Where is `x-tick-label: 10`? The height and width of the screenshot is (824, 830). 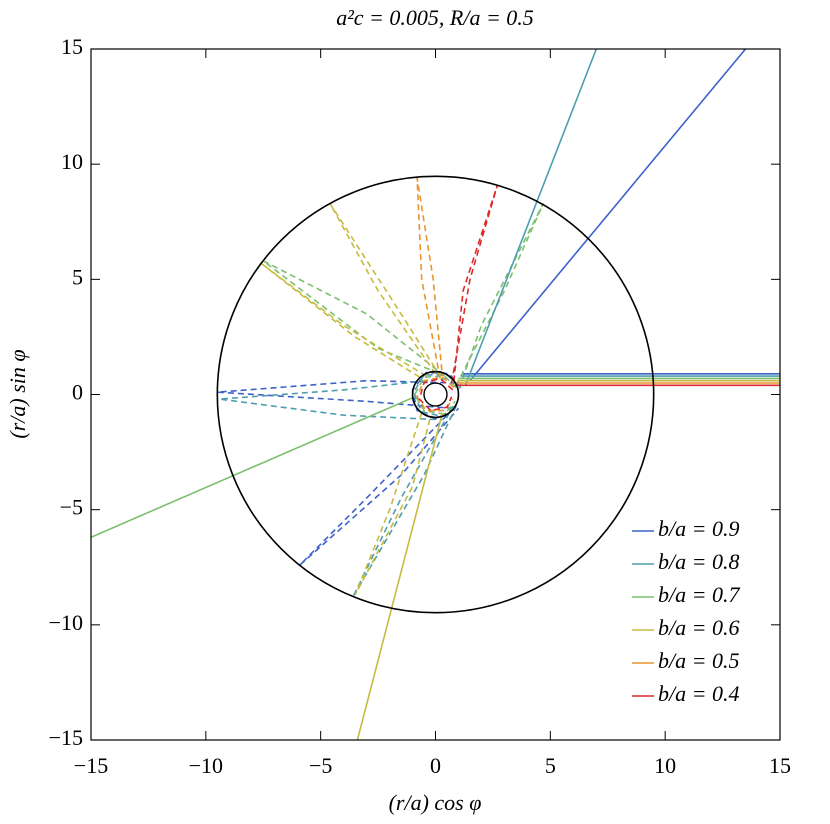 x-tick-label: 10 is located at coordinates (665, 765).